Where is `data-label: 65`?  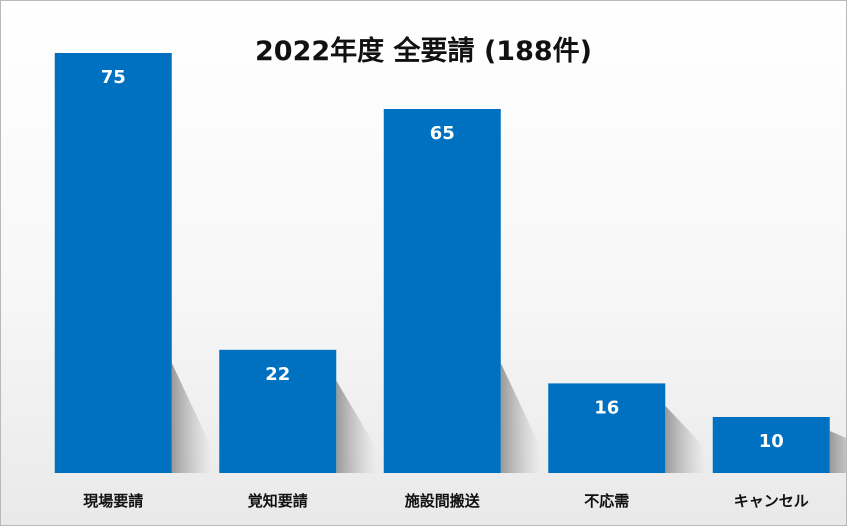
data-label: 65 is located at coordinates (442, 133).